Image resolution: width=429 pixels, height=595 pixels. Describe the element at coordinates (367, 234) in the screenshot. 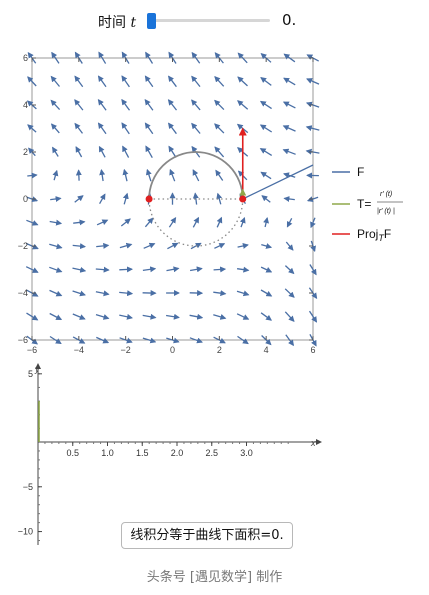

I see `legend-label-proj: Proj` at that location.